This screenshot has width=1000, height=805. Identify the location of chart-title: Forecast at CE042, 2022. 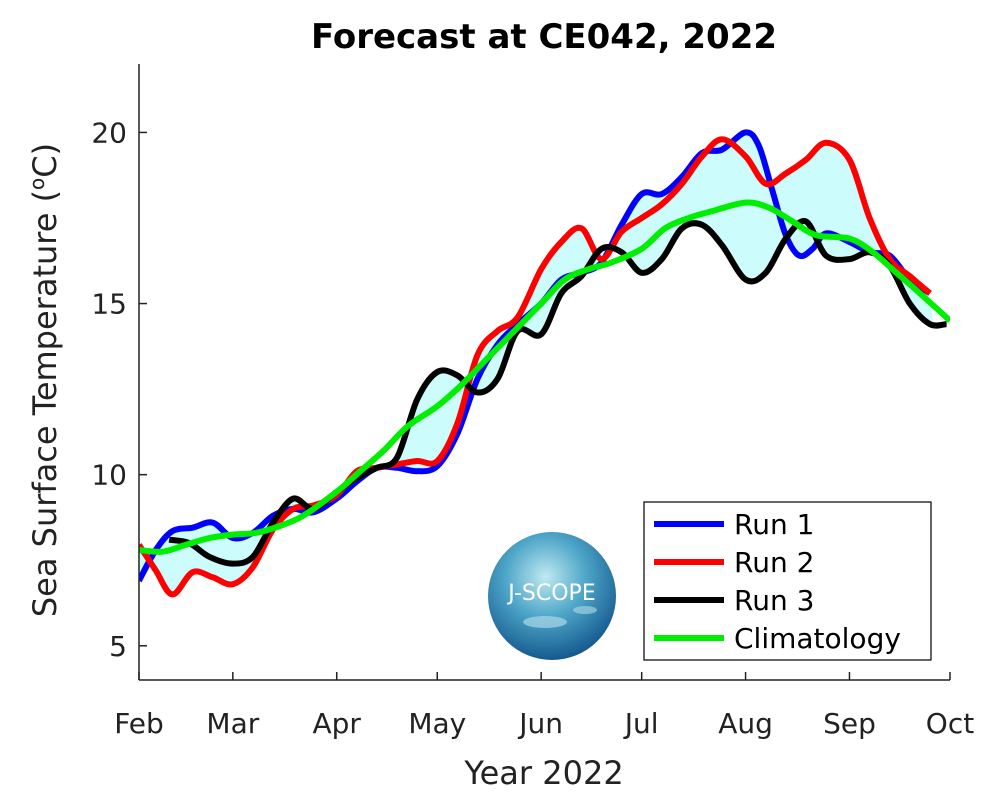
(544, 37).